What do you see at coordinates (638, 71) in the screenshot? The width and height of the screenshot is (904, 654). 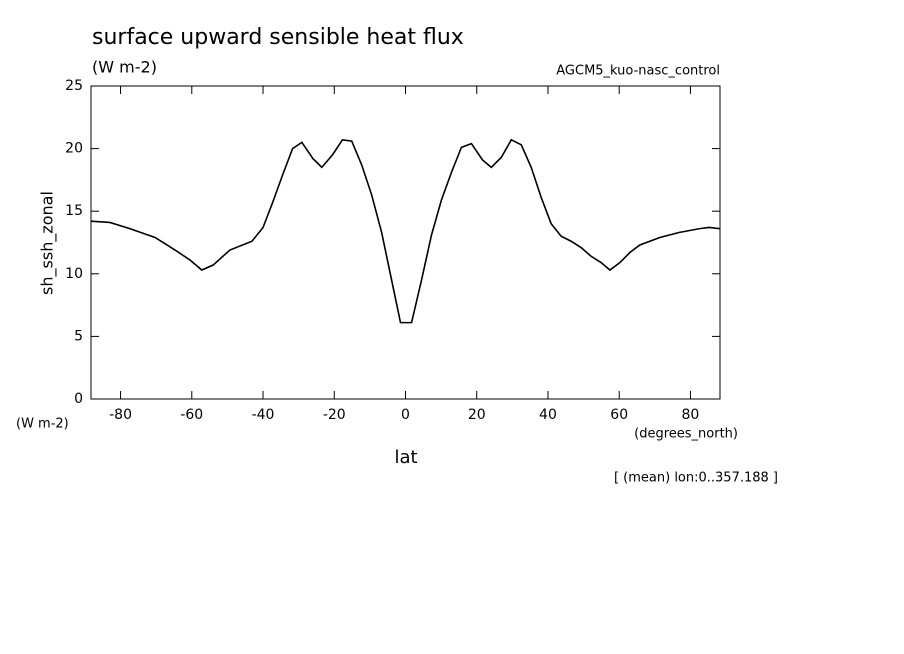 I see `dataset-label: AGCM5_kuo-nasc_control` at bounding box center [638, 71].